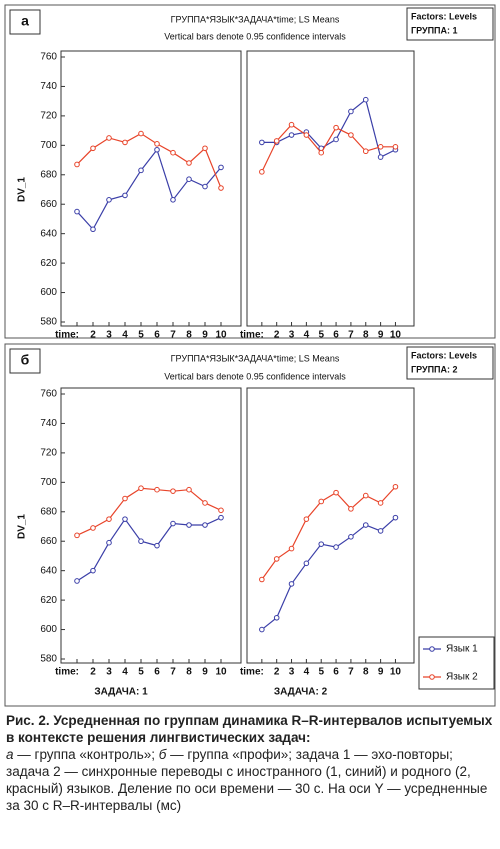  What do you see at coordinates (456, 663) in the screenshot?
I see `legend-box` at bounding box center [456, 663].